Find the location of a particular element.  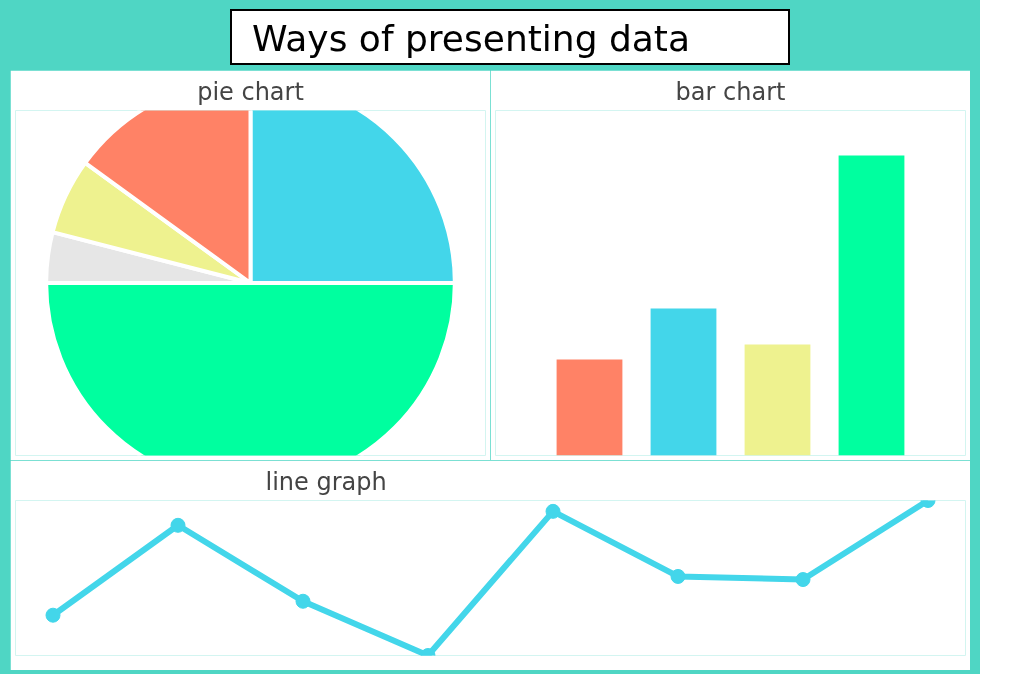

chart-title: line graph is located at coordinates (326, 481).